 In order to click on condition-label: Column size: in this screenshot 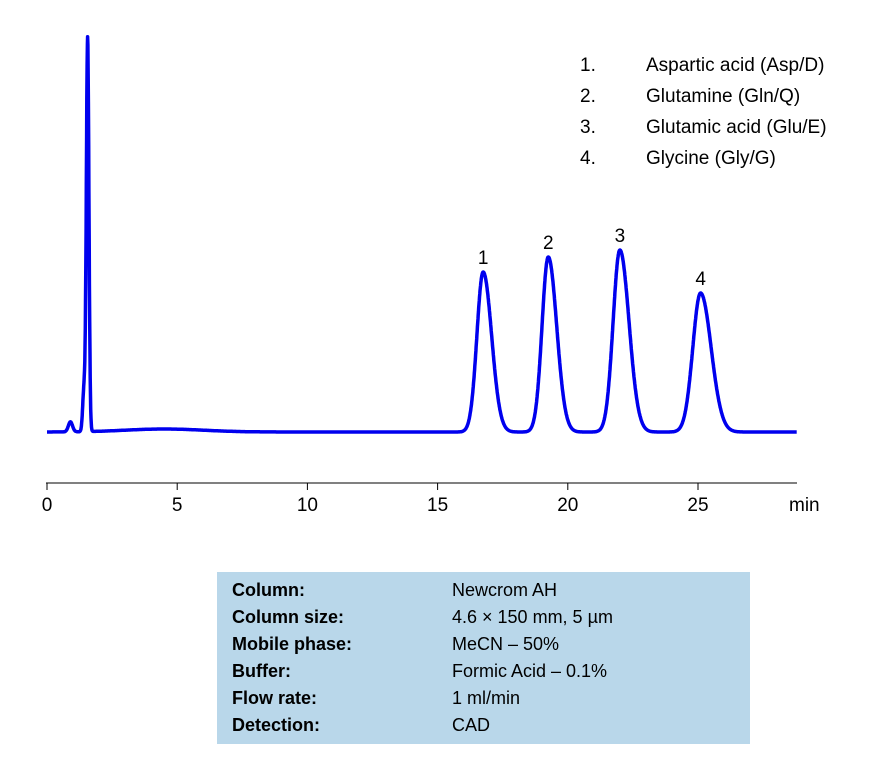, I will do `click(288, 617)`.